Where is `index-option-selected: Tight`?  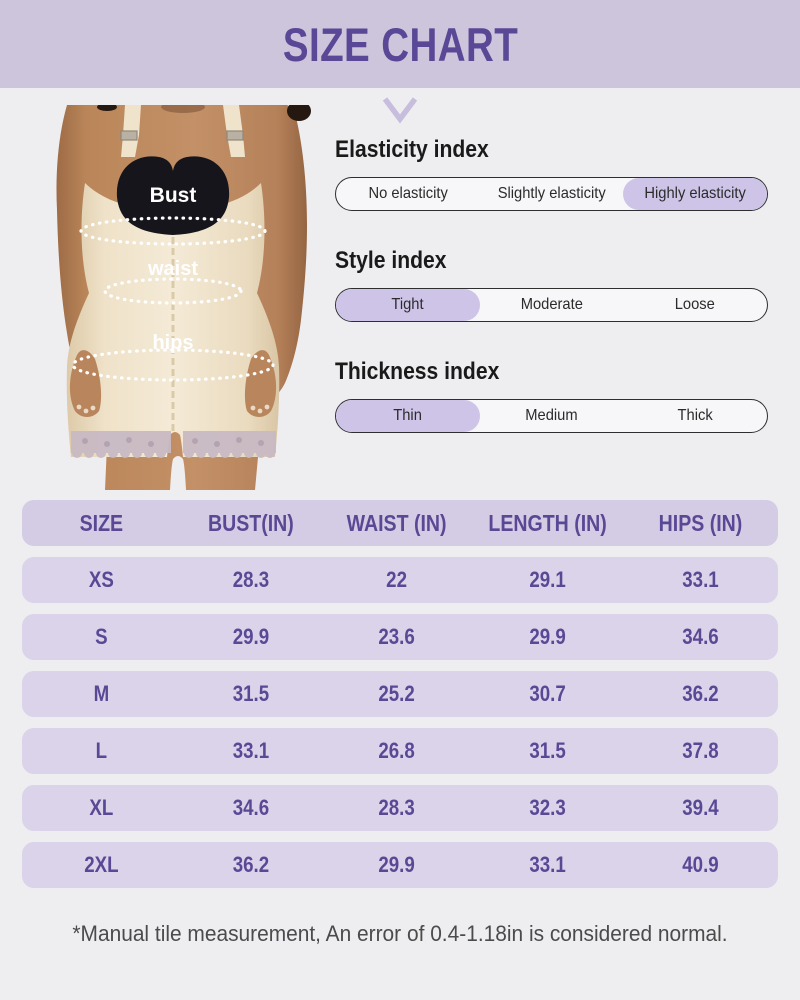 index-option-selected: Tight is located at coordinates (408, 305).